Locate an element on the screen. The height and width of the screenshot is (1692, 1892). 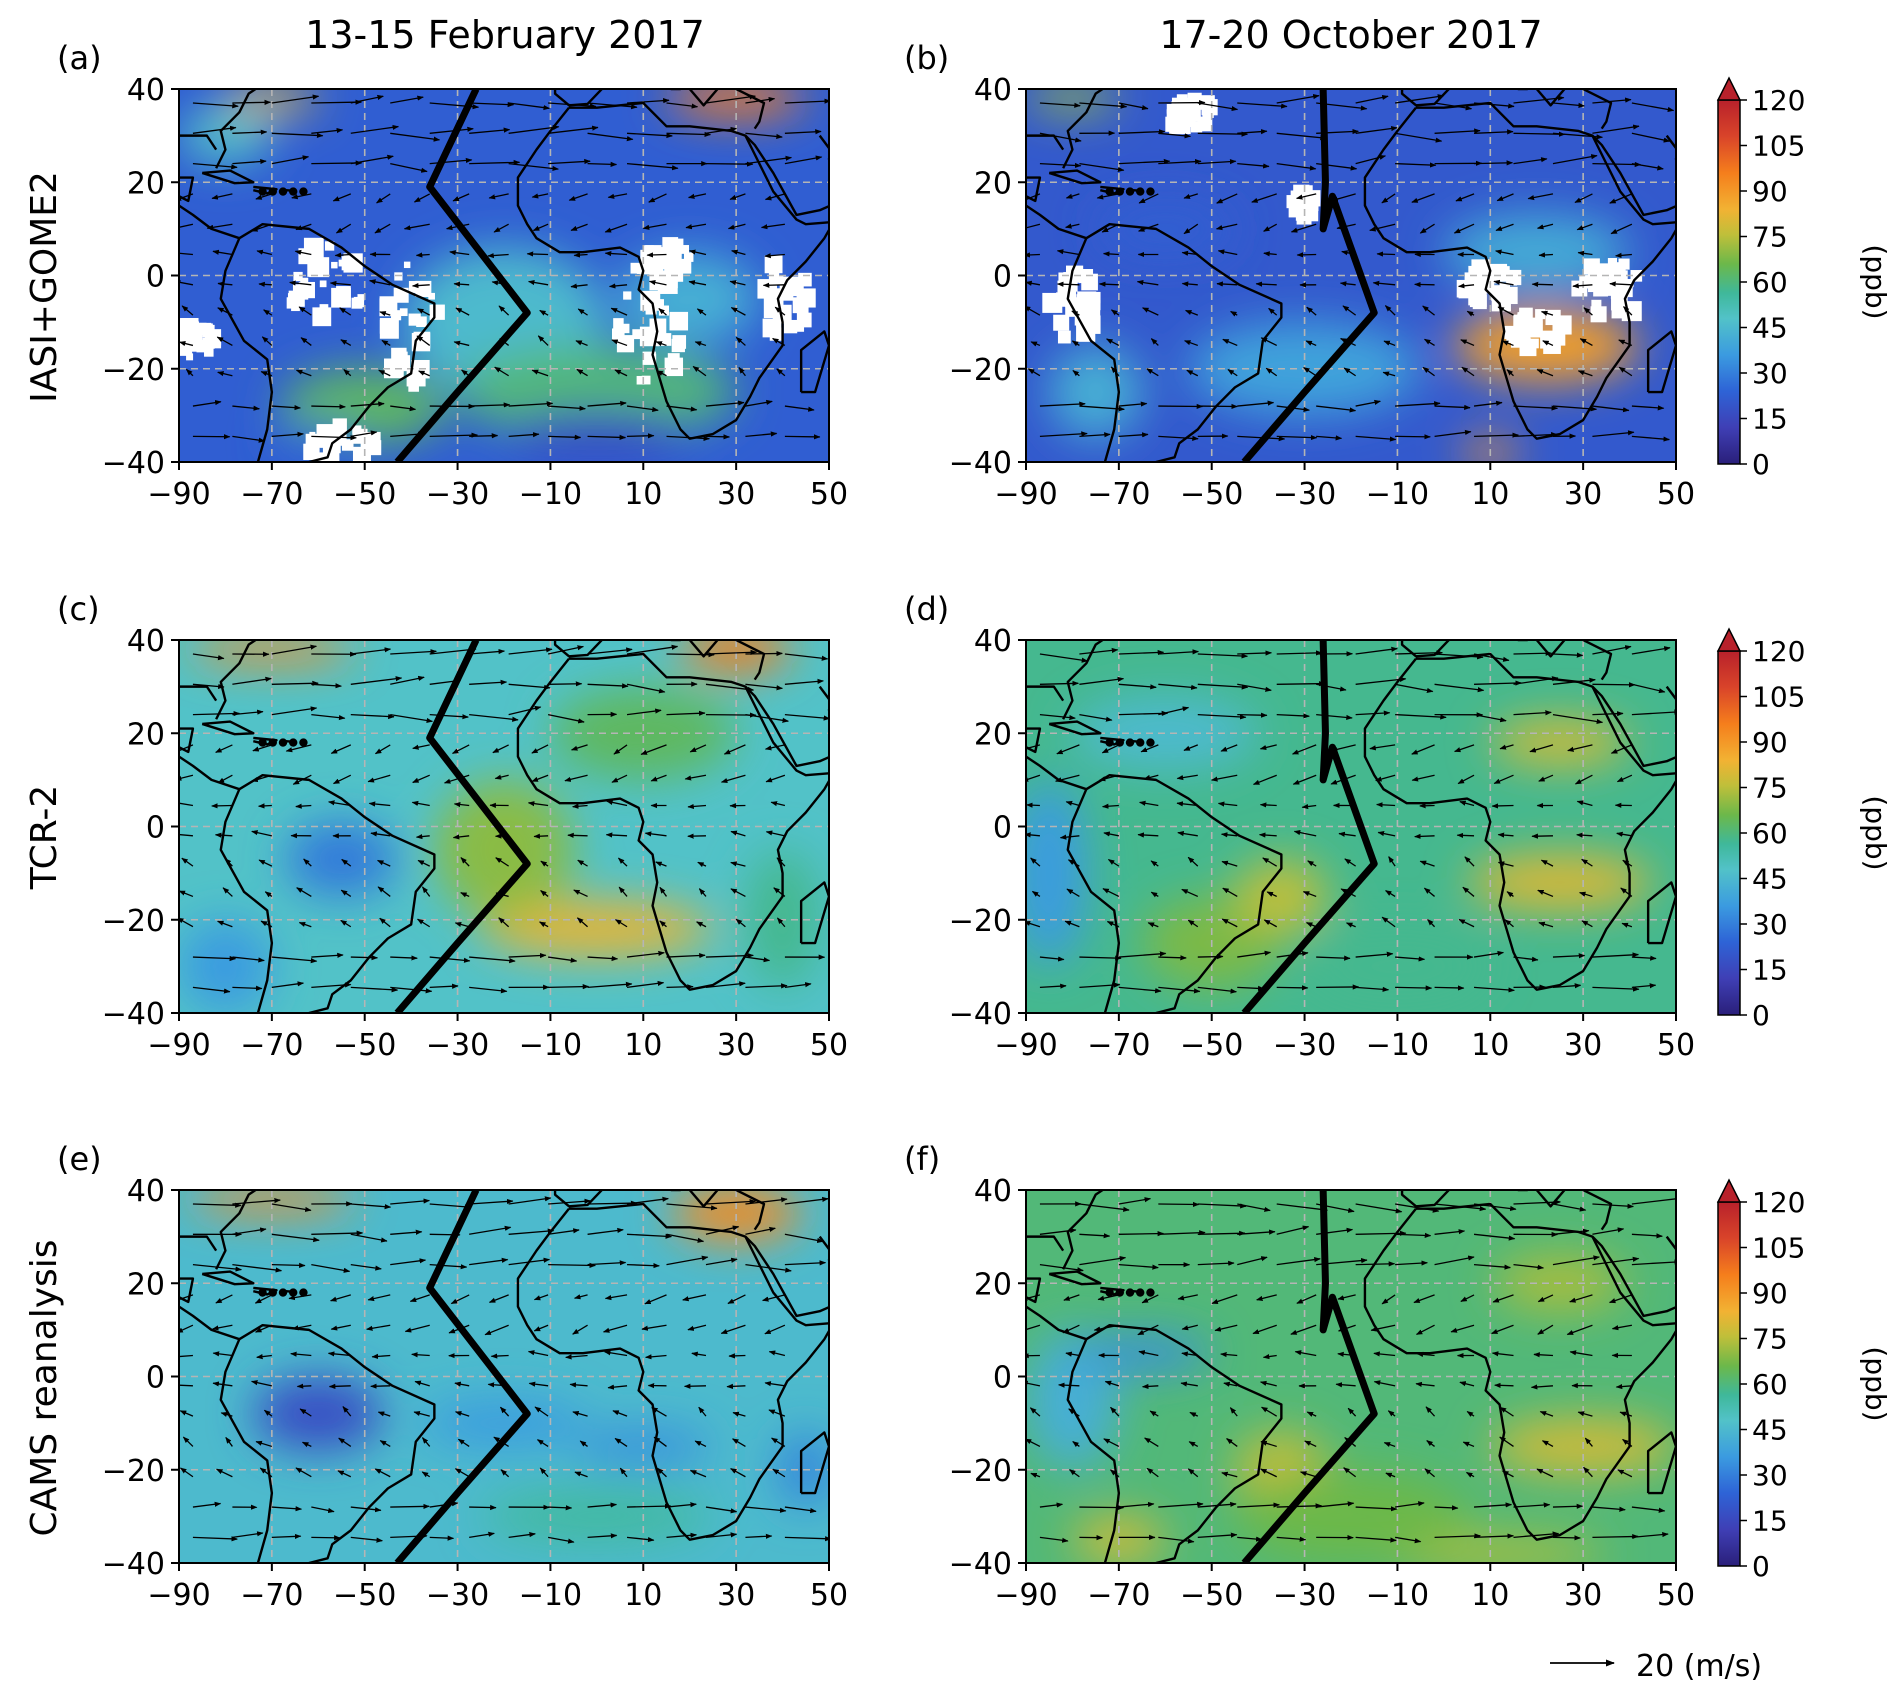
y-tick-label: 40 is located at coordinates (146, 1191).